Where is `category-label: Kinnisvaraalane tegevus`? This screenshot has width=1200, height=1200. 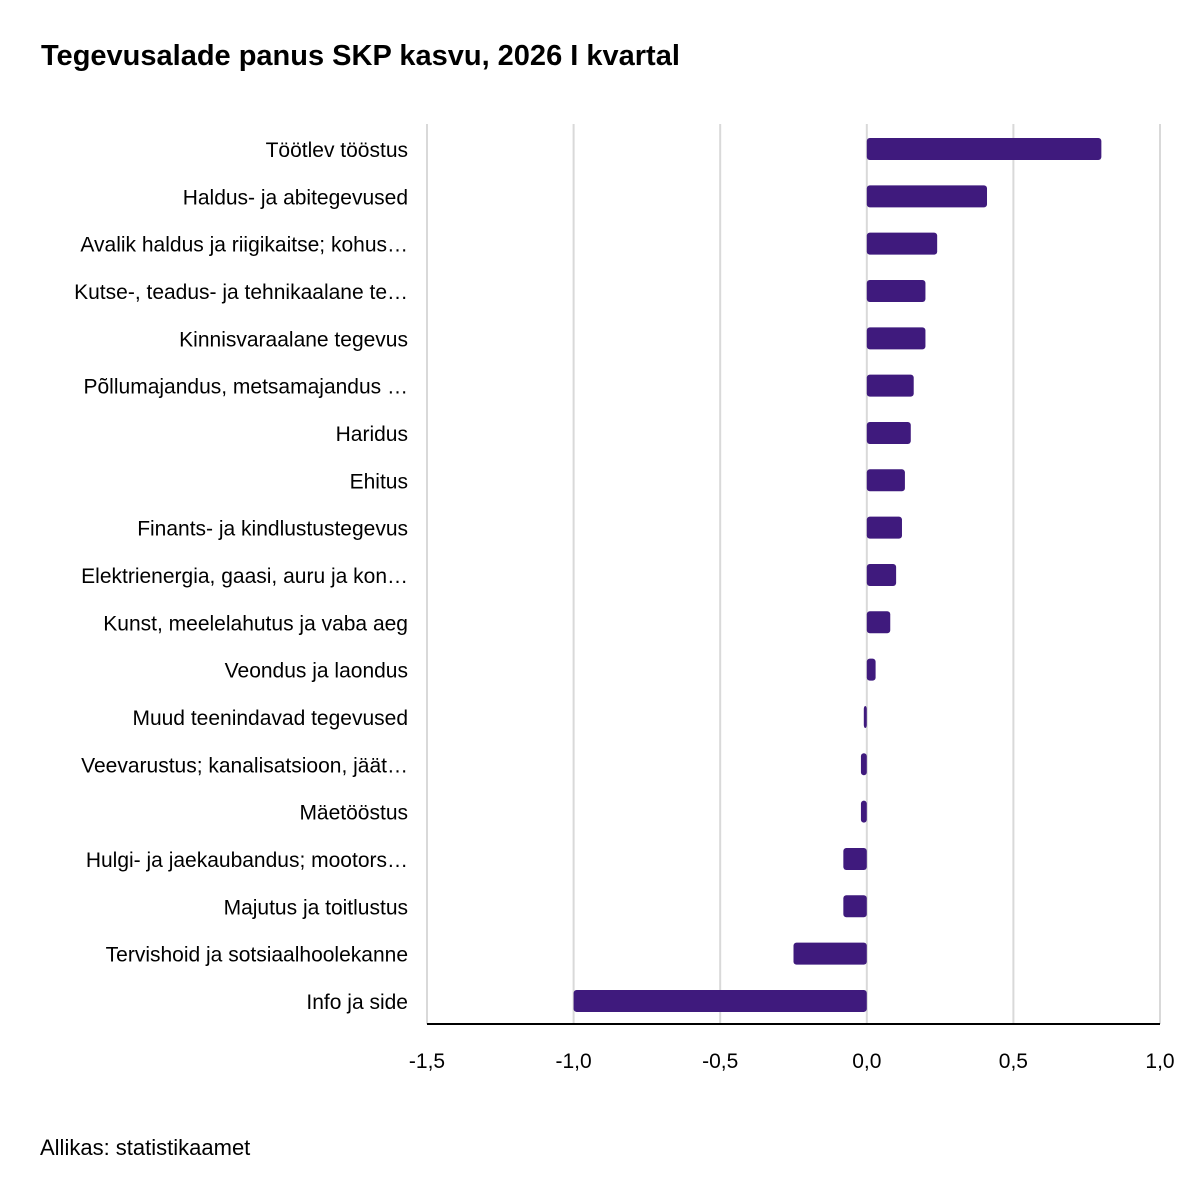 category-label: Kinnisvaraalane tegevus is located at coordinates (293, 339).